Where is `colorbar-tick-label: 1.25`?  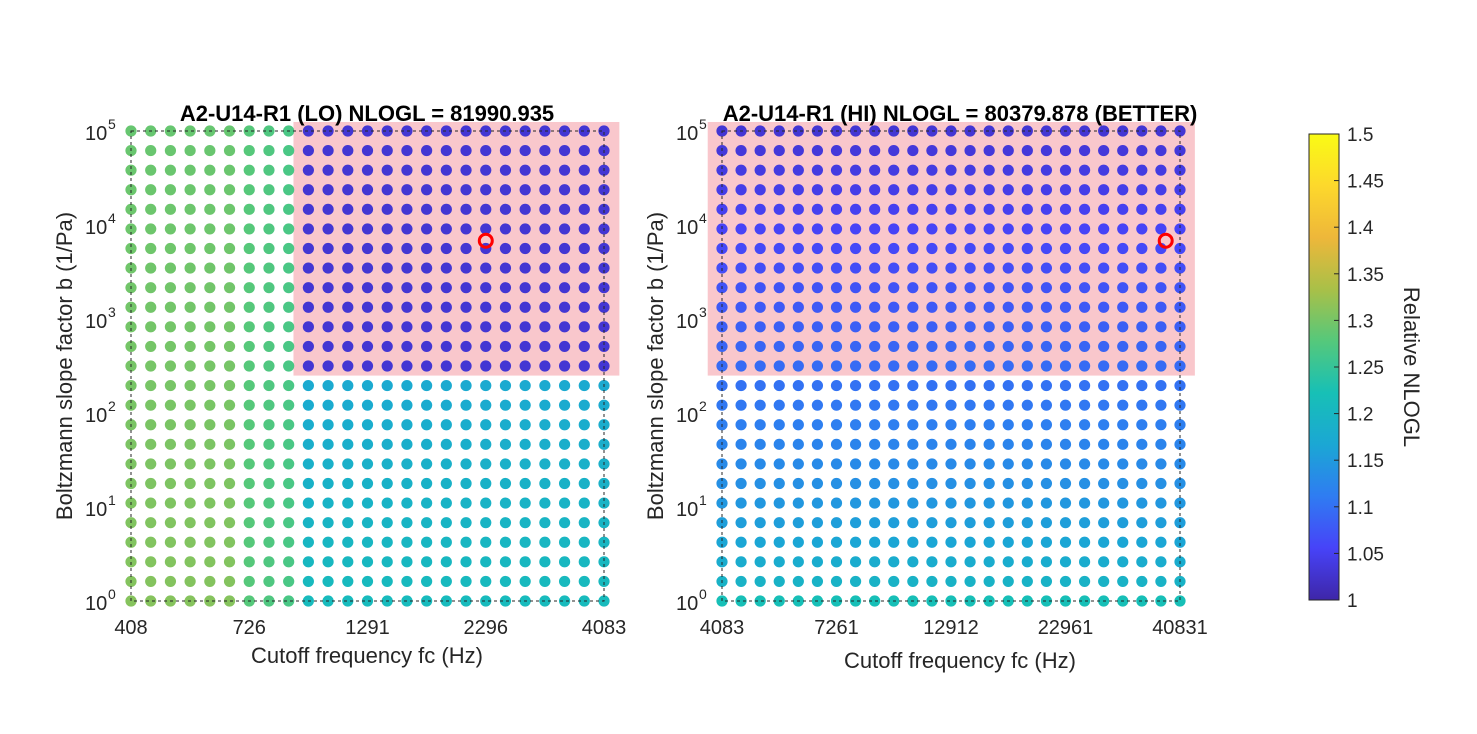 colorbar-tick-label: 1.25 is located at coordinates (1365, 368).